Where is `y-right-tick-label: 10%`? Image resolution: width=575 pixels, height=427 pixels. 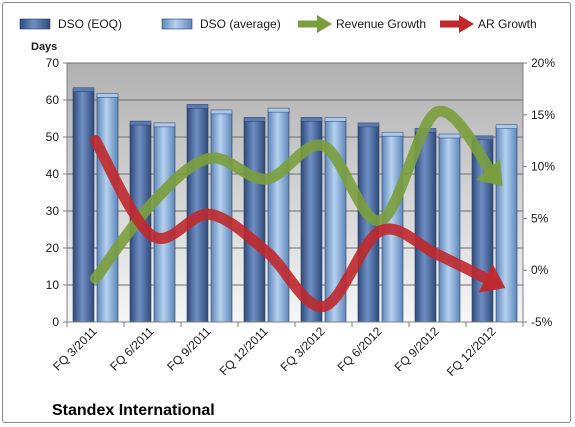 y-right-tick-label: 10% is located at coordinates (543, 167).